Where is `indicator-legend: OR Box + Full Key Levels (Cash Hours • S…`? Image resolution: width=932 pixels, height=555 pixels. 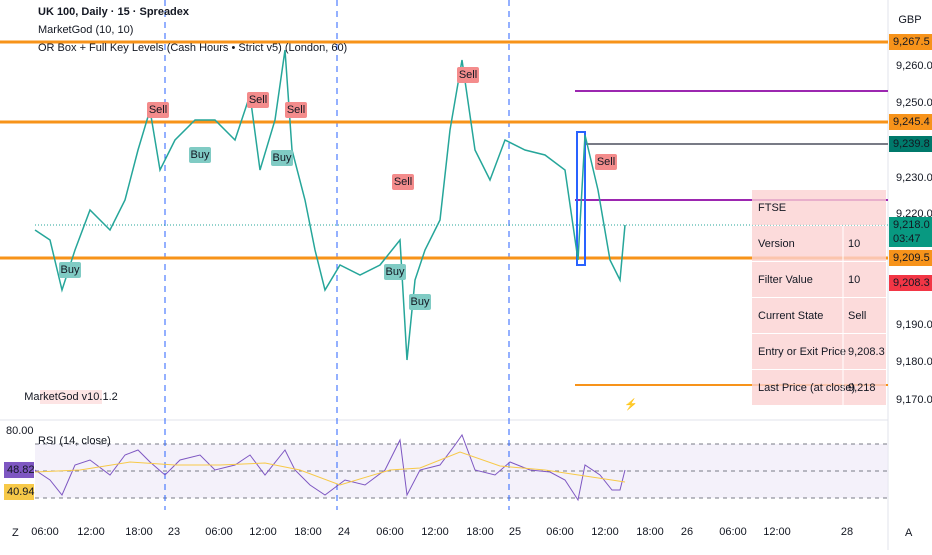
indicator-legend: OR Box + Full Key Levels (Cash Hours • S… is located at coordinates (192, 48).